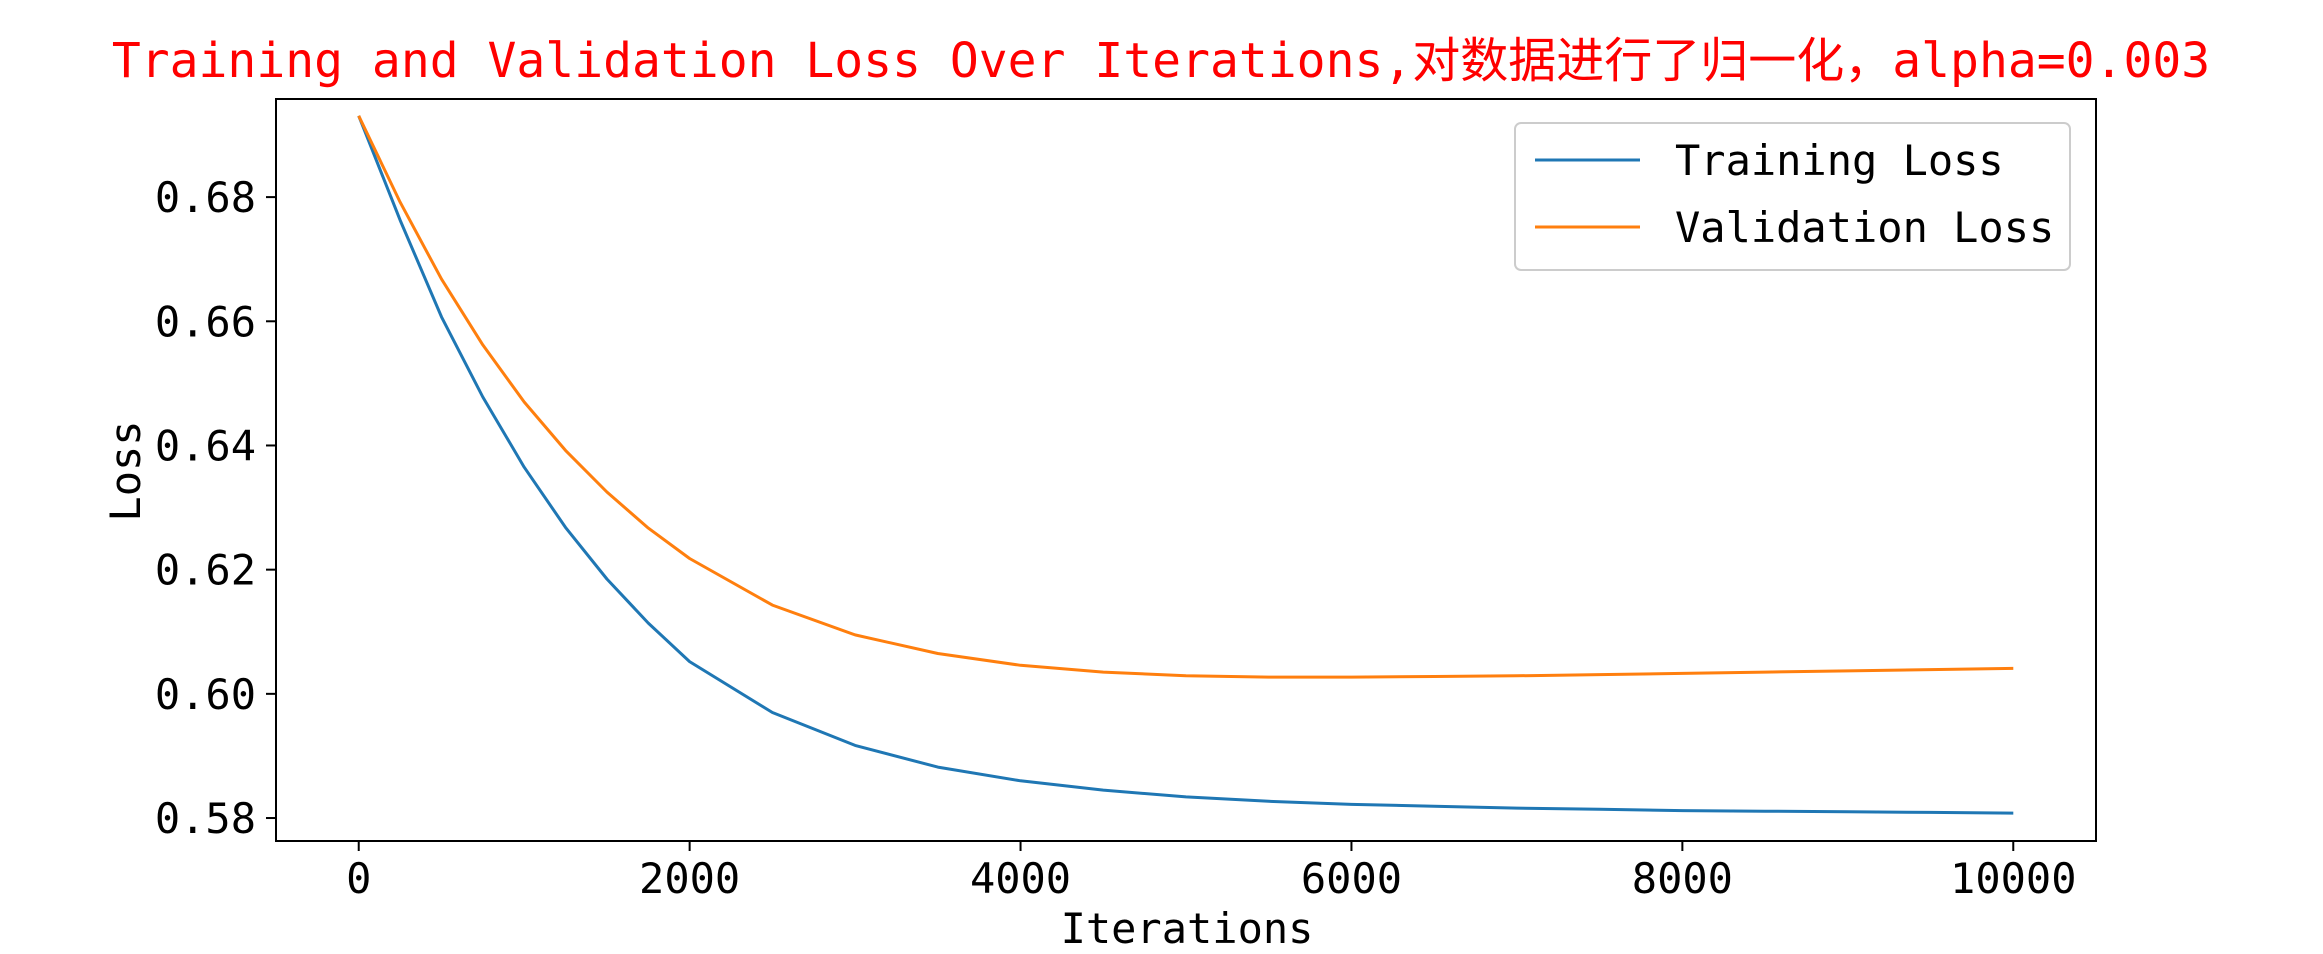 This screenshot has width=2323, height=954. Describe the element at coordinates (1351, 878) in the screenshot. I see `x-tick-label: 6000` at that location.